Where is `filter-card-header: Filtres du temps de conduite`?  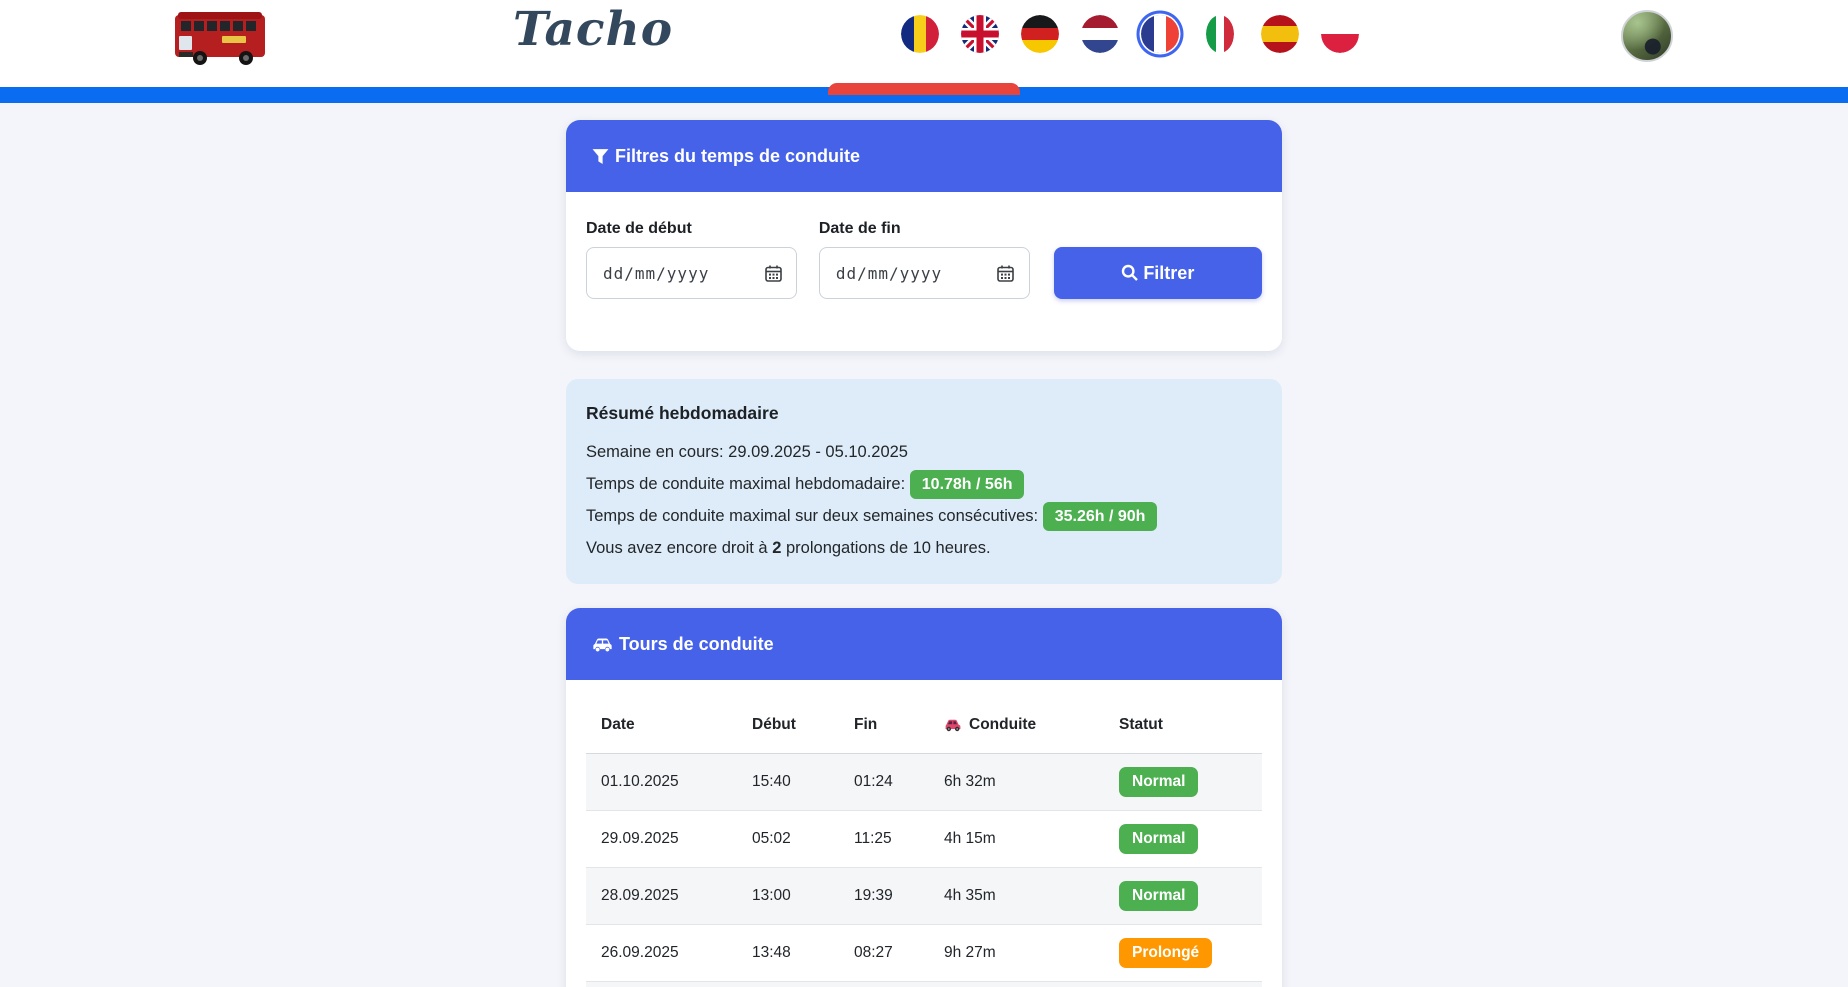 filter-card-header: Filtres du temps de conduite is located at coordinates (924, 156).